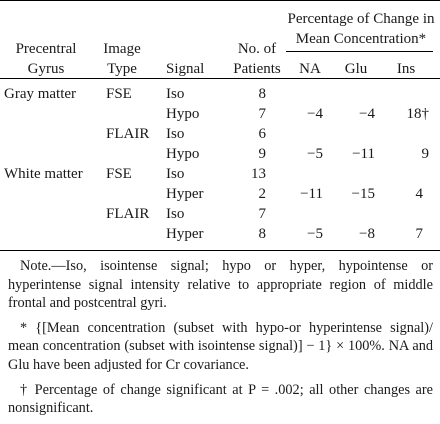 The image size is (440, 424). Describe the element at coordinates (122, 69) in the screenshot. I see `header-image-type-line2: Type` at that location.